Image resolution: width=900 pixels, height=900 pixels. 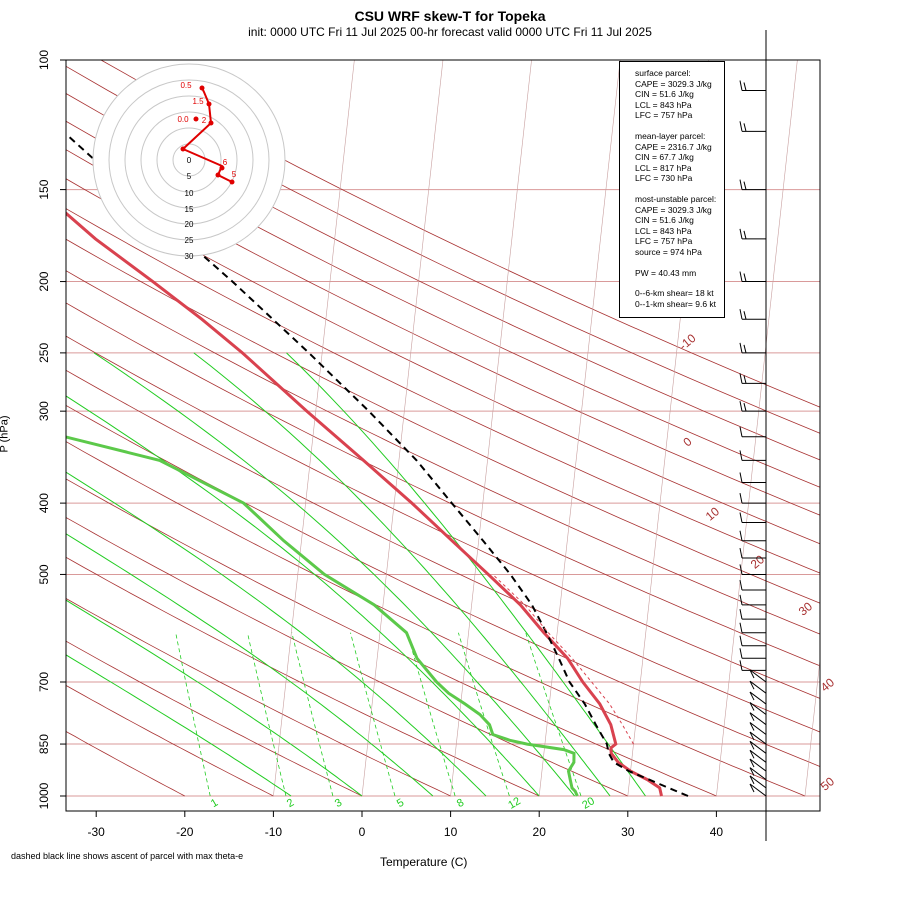 What do you see at coordinates (663, 230) in the screenshot?
I see `most-unstable-lcl: LCL = 843 hPa` at bounding box center [663, 230].